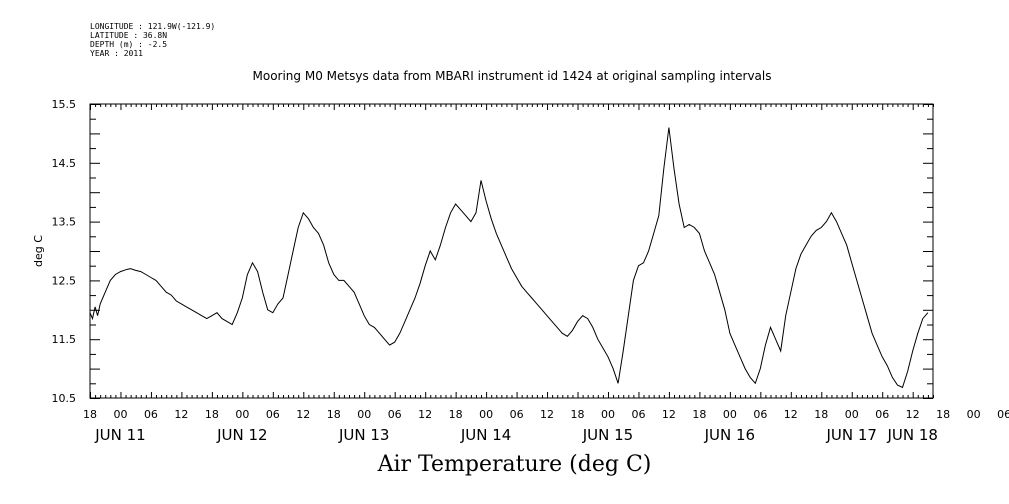 Image resolution: width=1009 pixels, height=504 pixels. What do you see at coordinates (64, 280) in the screenshot?
I see `y-tick-label: 12.5` at bounding box center [64, 280].